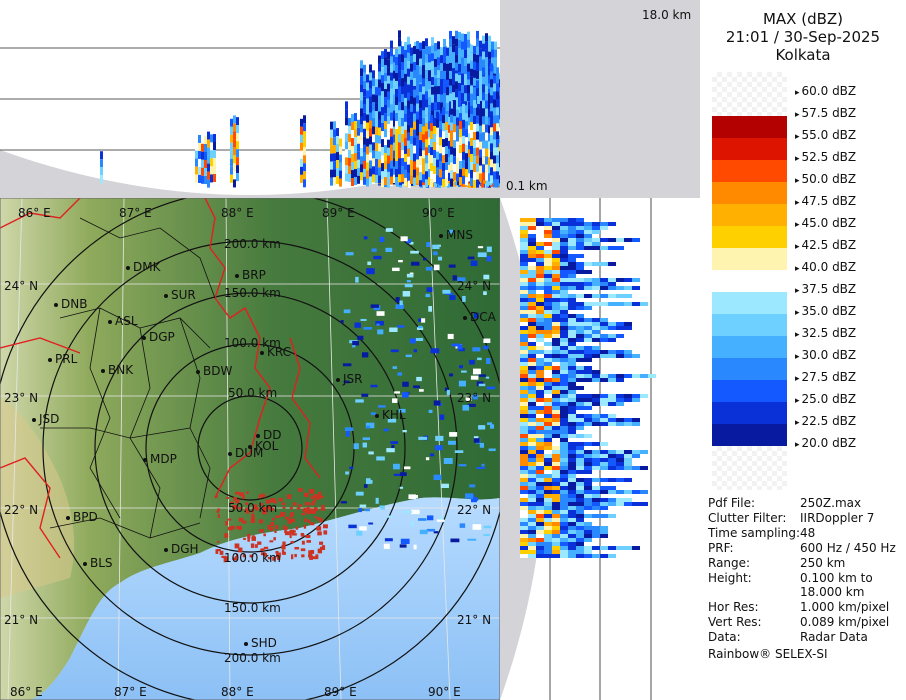 This screenshot has width=906, height=700. What do you see at coordinates (252, 558) in the screenshot?
I see `range-label: 100.0 km` at bounding box center [252, 558].